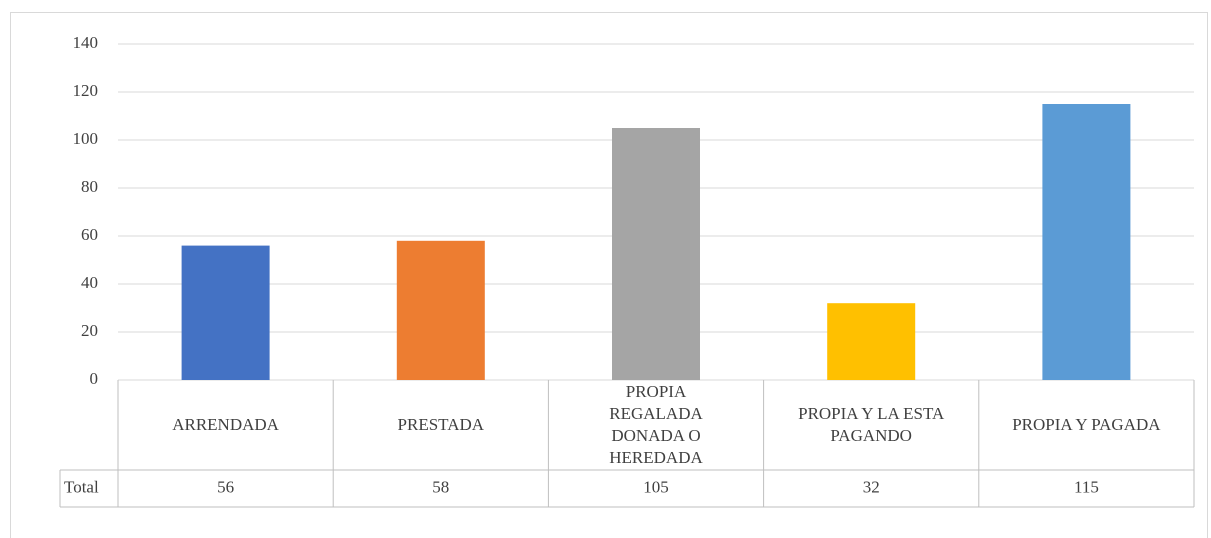 This screenshot has height=538, width=1211. What do you see at coordinates (81, 486) in the screenshot?
I see `series-label: Total` at bounding box center [81, 486].